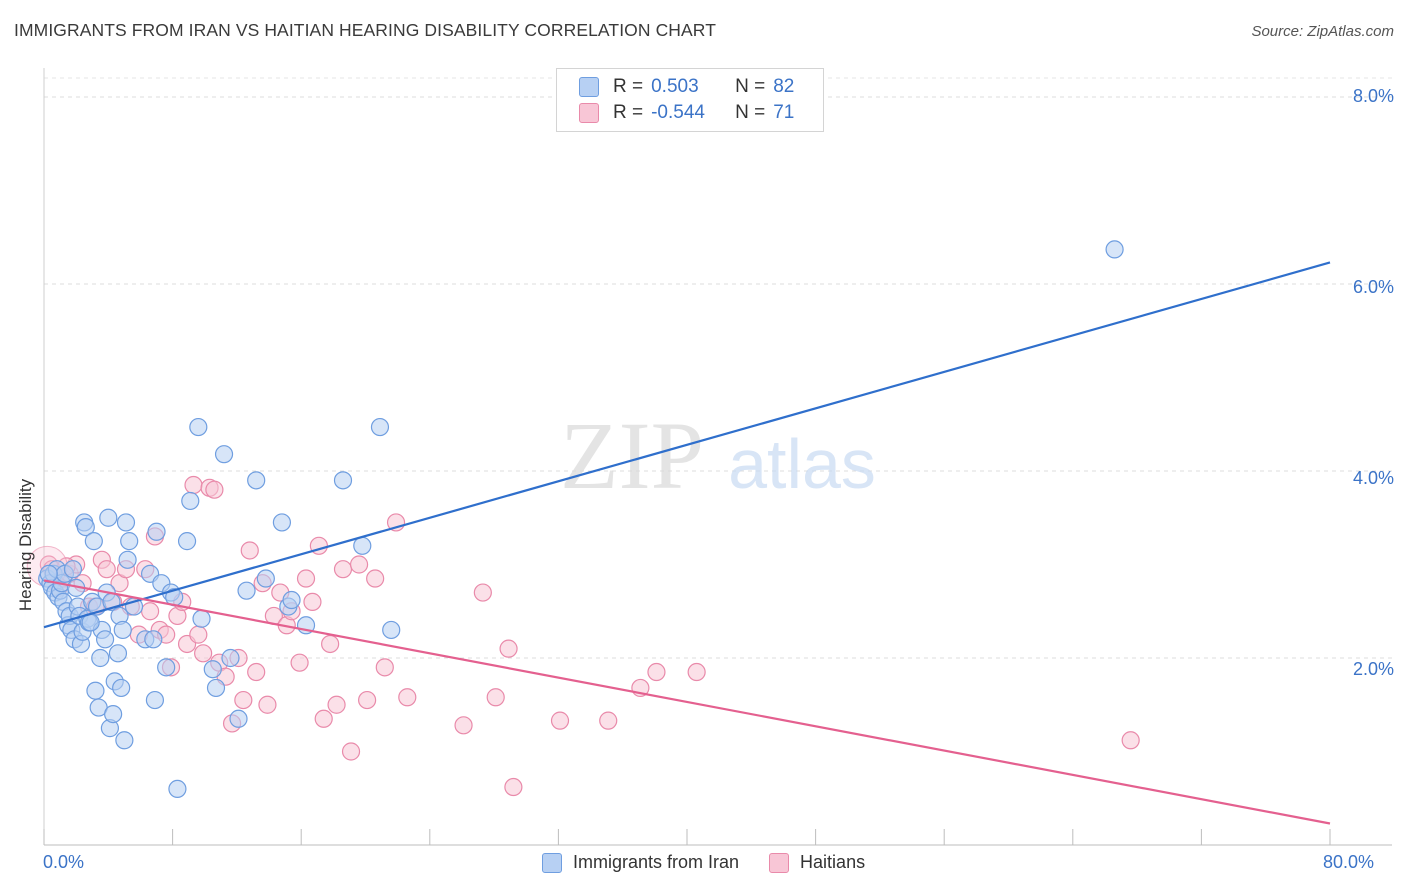  What do you see at coordinates (675, 86) in the screenshot?
I see `r-value-iran: 0.503` at bounding box center [675, 86].